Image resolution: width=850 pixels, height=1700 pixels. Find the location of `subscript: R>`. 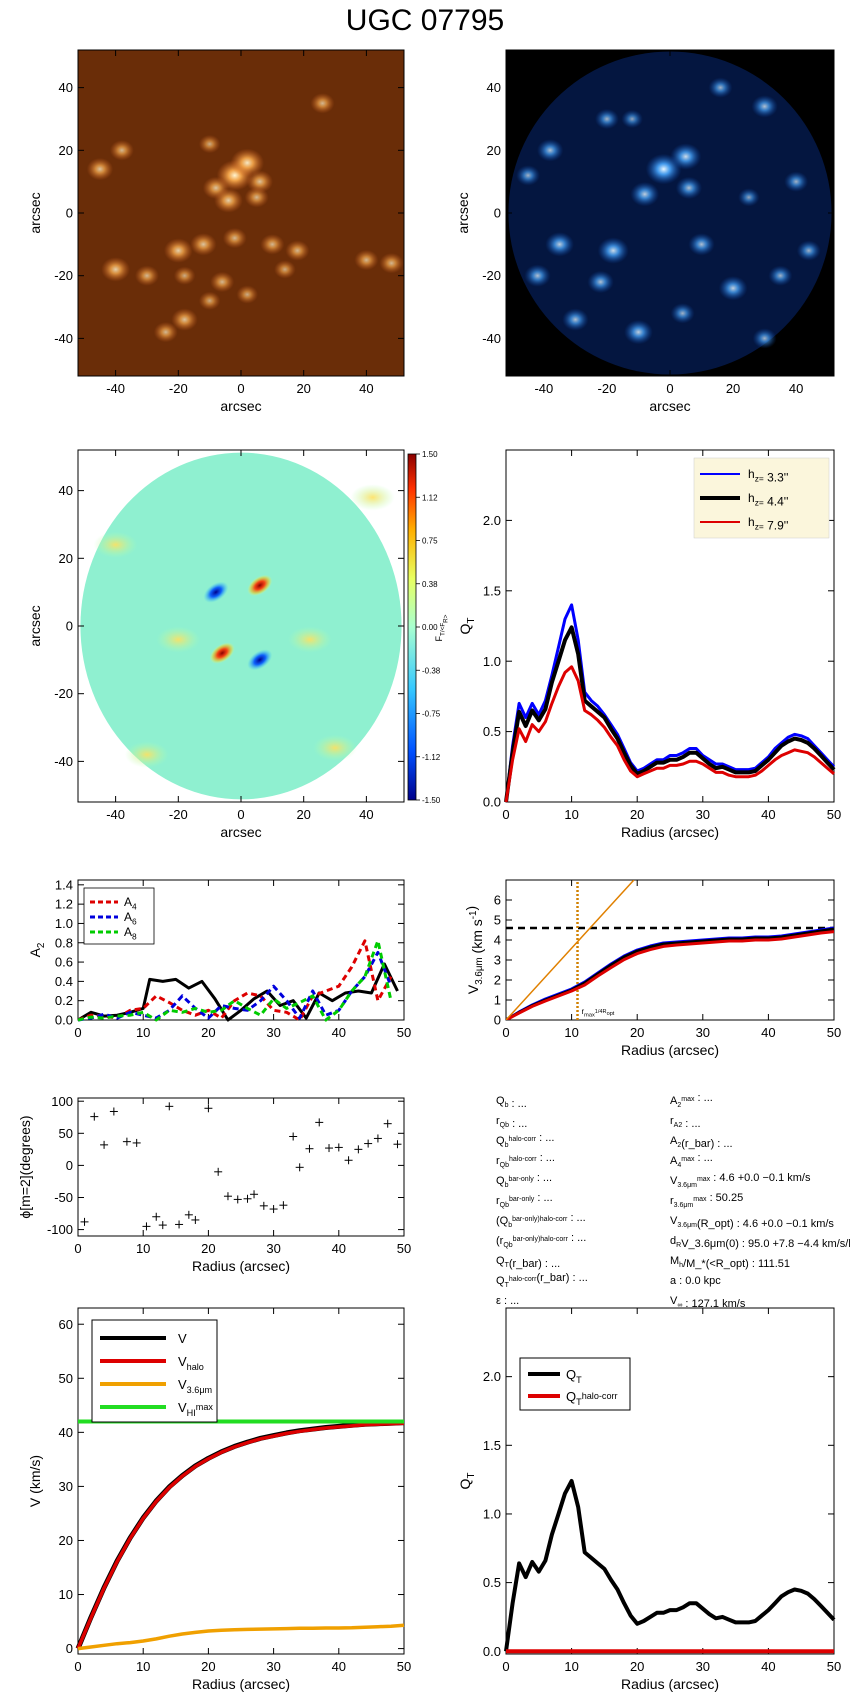

subscript: R> is located at coordinates (445, 618).